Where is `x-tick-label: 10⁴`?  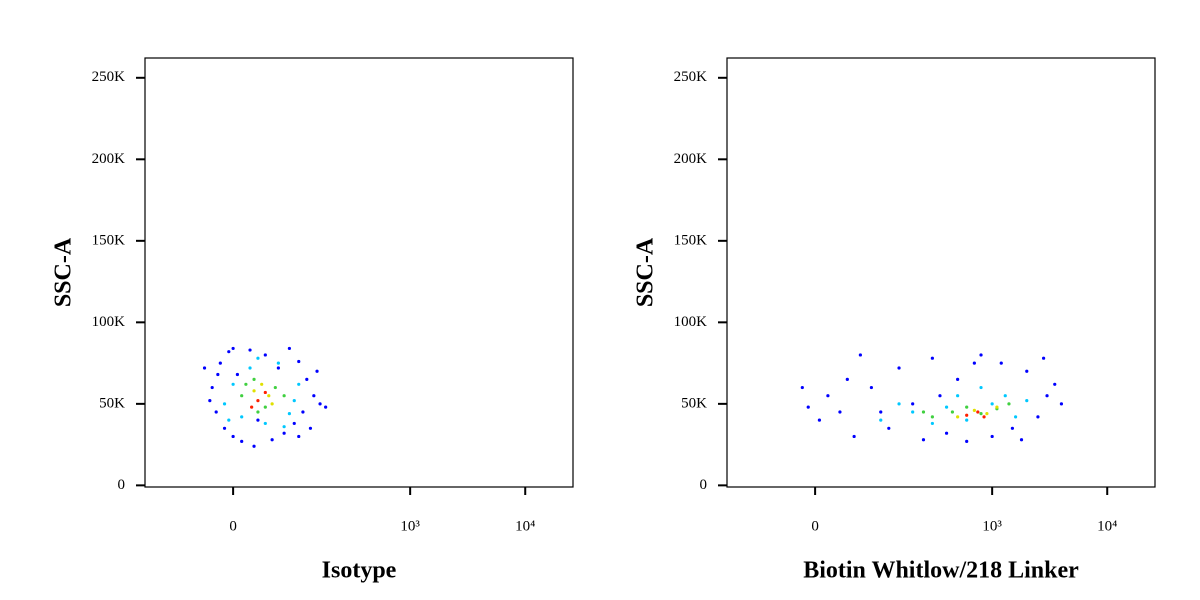
x-tick-label: 10⁴ is located at coordinates (525, 526).